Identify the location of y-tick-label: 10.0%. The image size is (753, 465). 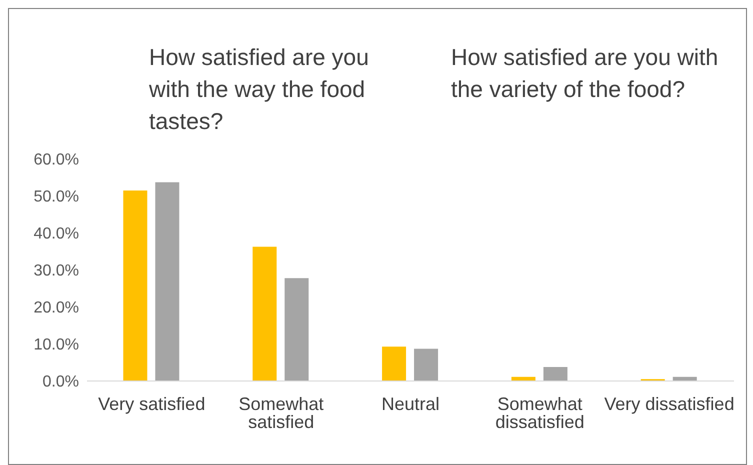
(56, 345).